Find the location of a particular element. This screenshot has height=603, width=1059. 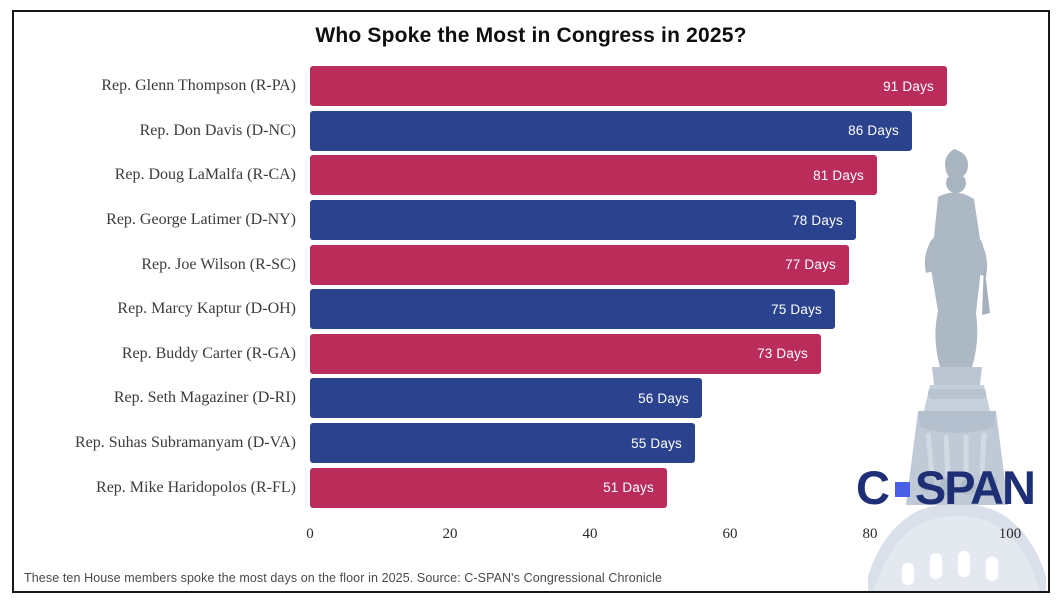

bar-value-label: 55 Days is located at coordinates (656, 443).